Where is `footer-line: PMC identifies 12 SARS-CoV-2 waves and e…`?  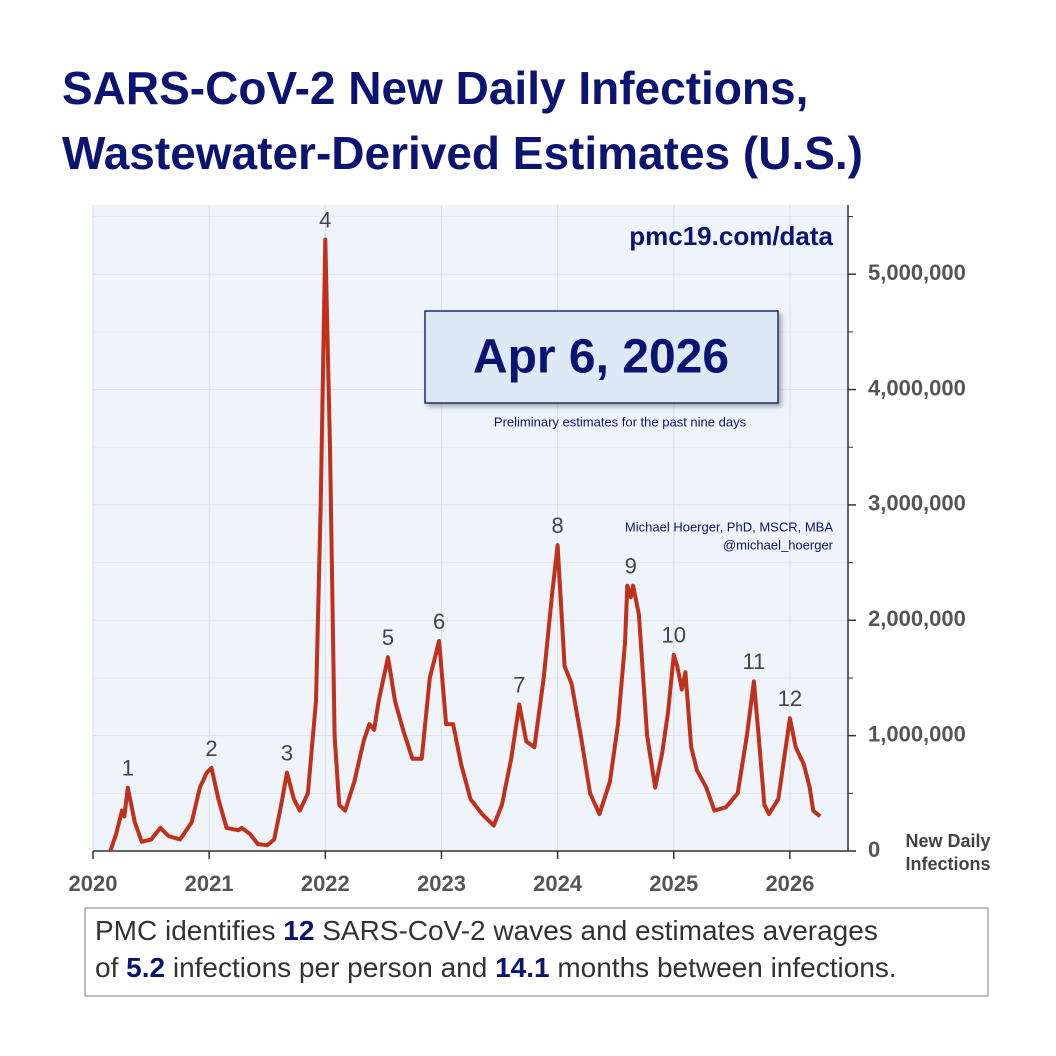
footer-line: PMC identifies 12 SARS-CoV-2 waves and e… is located at coordinates (486, 930).